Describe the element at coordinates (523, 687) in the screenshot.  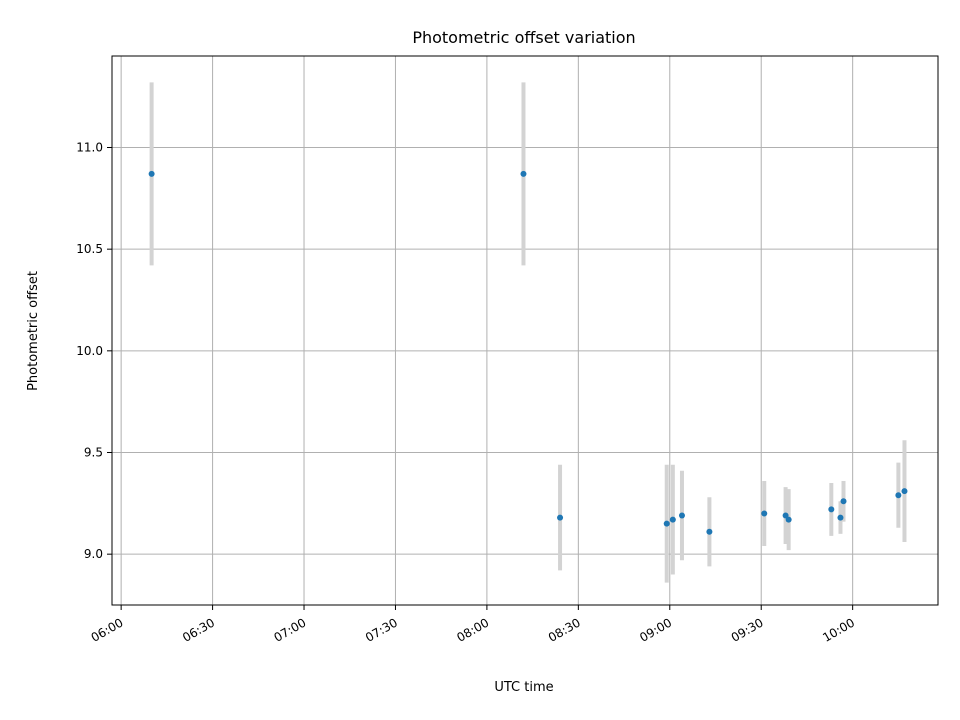
I see `x-axis-label: UTC time` at that location.